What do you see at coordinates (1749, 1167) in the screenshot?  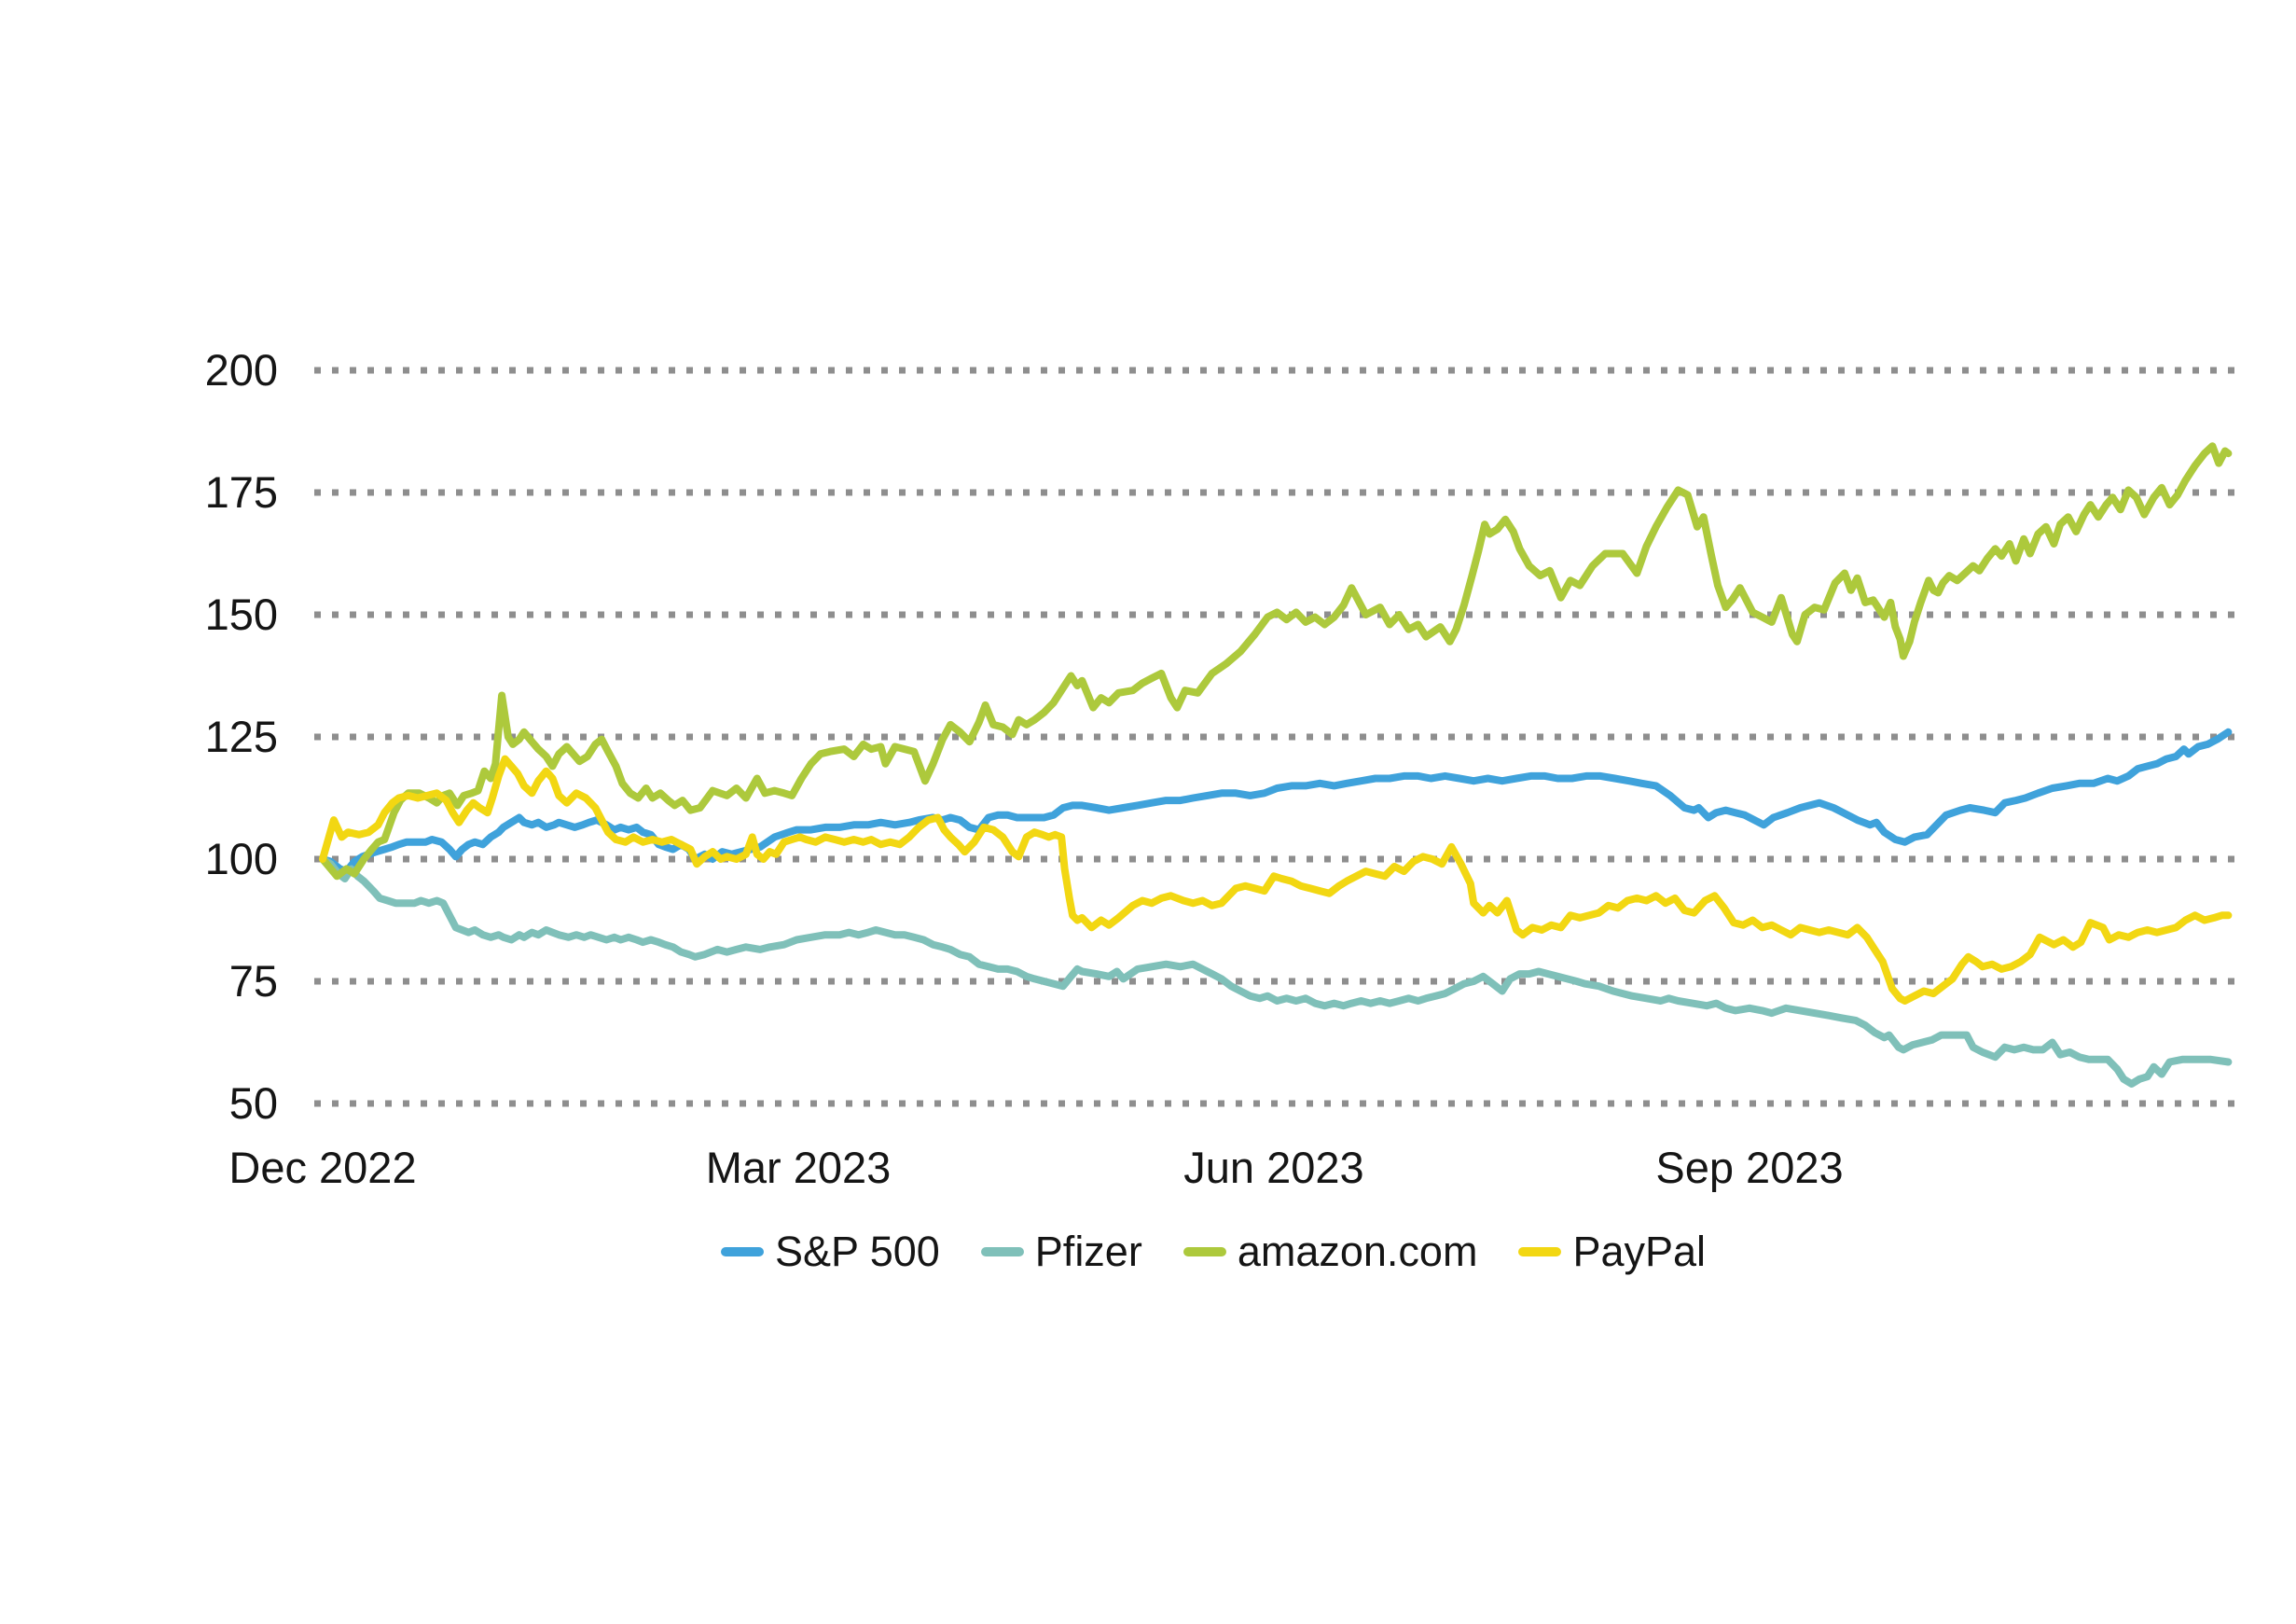 I see `x-tick-sep-2023: Sep 2023` at bounding box center [1749, 1167].